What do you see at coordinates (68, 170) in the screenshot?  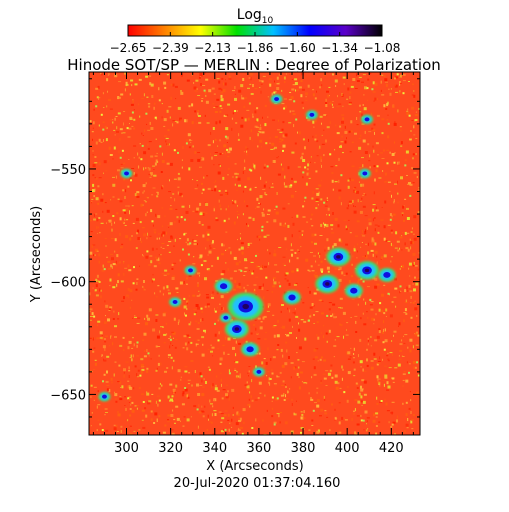 I see `y-tick-label: −550` at bounding box center [68, 170].